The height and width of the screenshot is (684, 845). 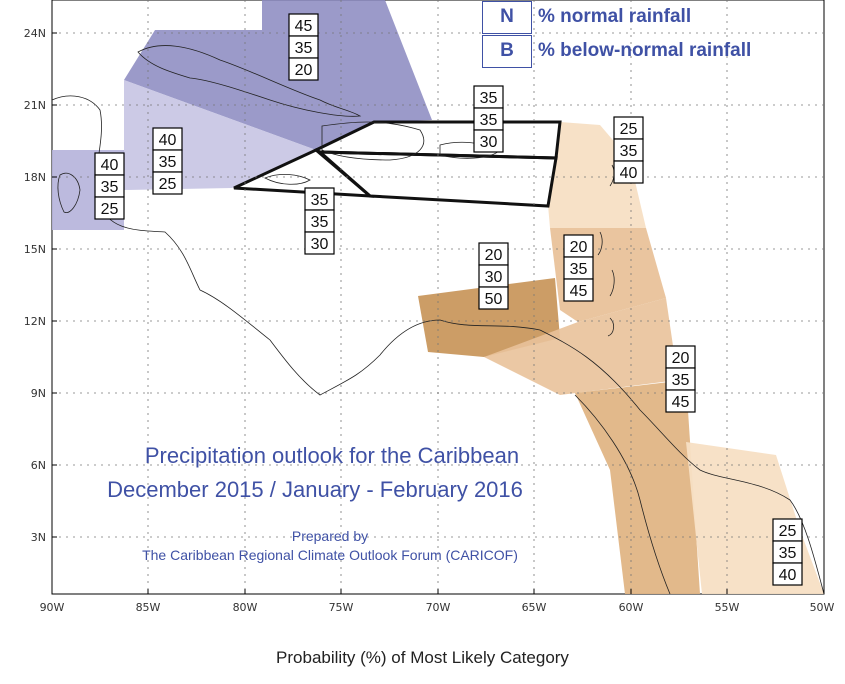 I want to click on probability-box-guyana: 20 35 45, so click(x=680, y=379).